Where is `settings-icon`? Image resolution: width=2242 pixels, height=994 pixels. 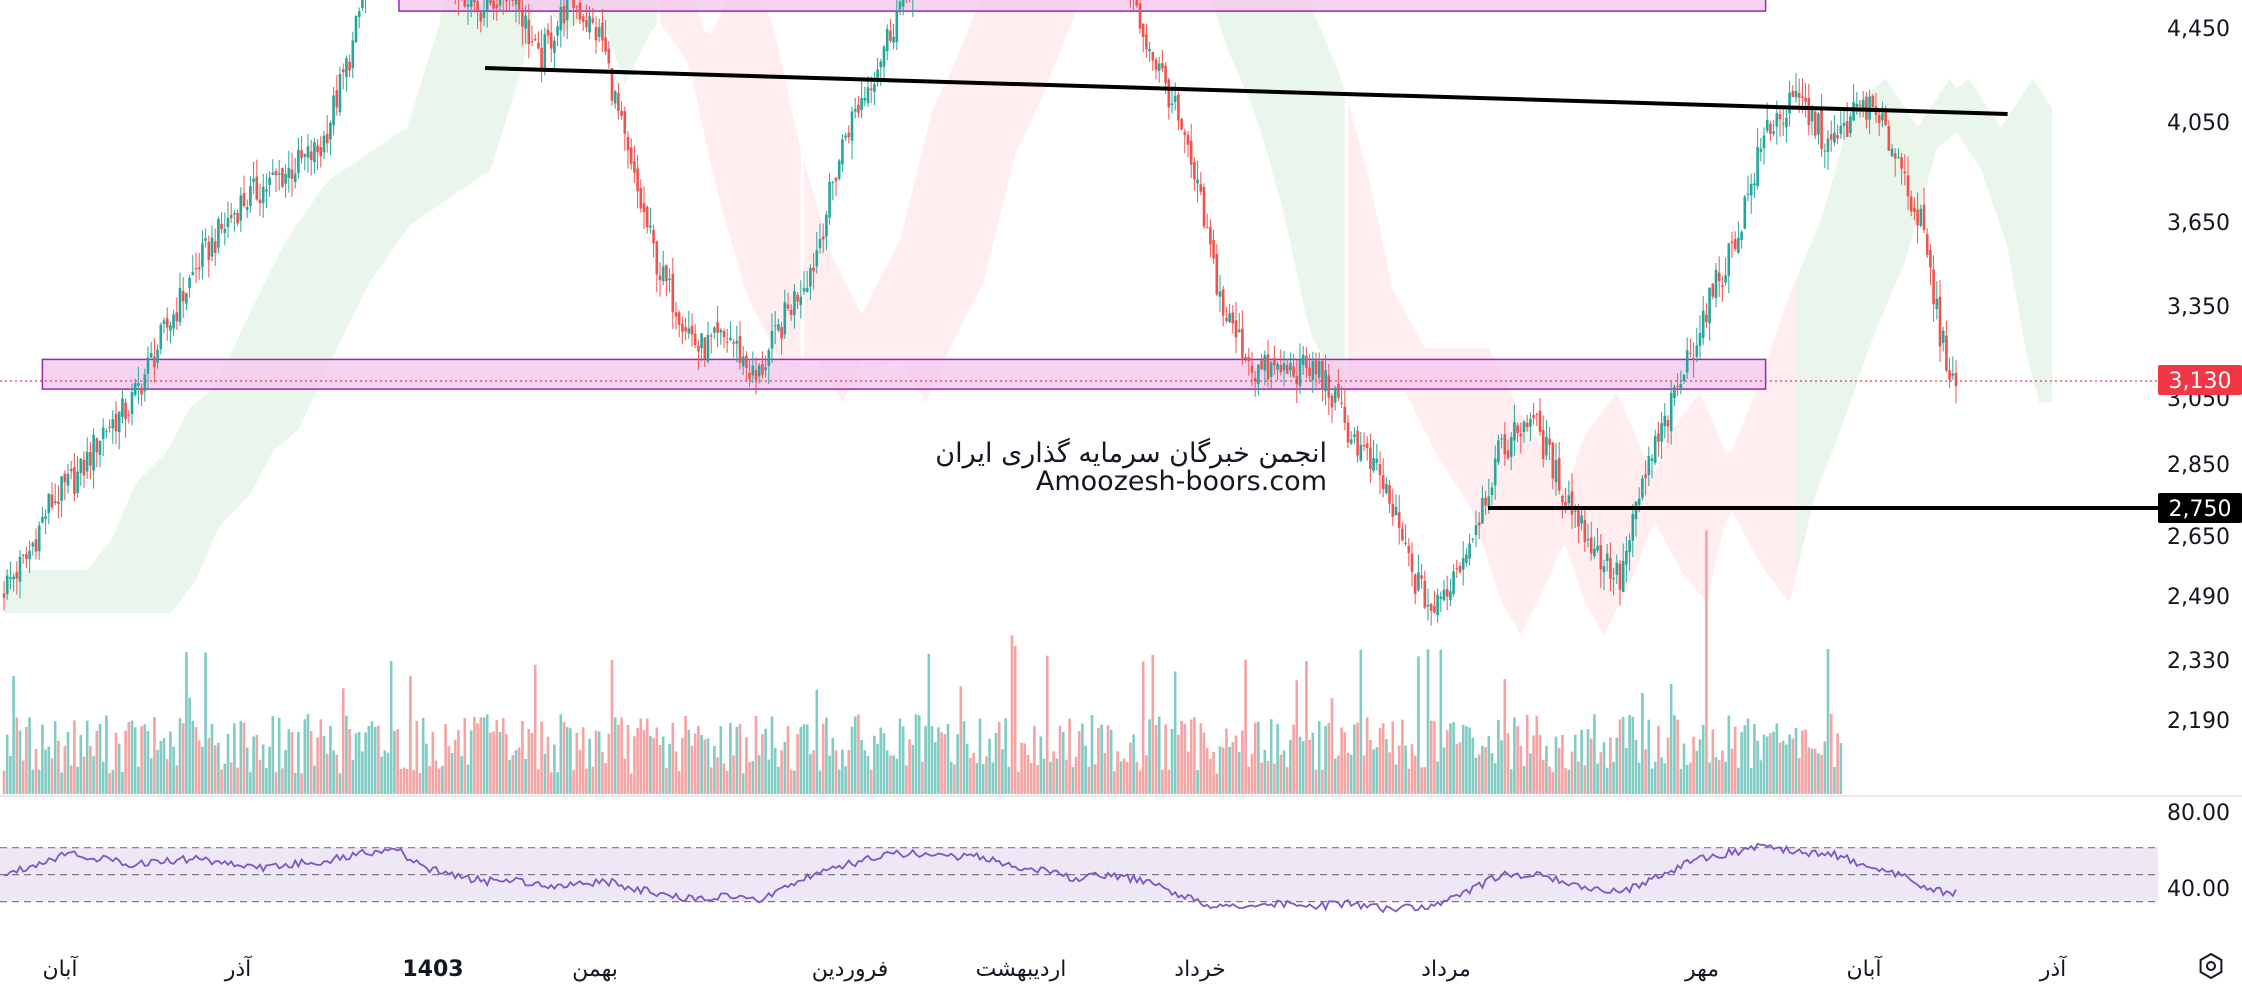
settings-icon is located at coordinates (2211, 966).